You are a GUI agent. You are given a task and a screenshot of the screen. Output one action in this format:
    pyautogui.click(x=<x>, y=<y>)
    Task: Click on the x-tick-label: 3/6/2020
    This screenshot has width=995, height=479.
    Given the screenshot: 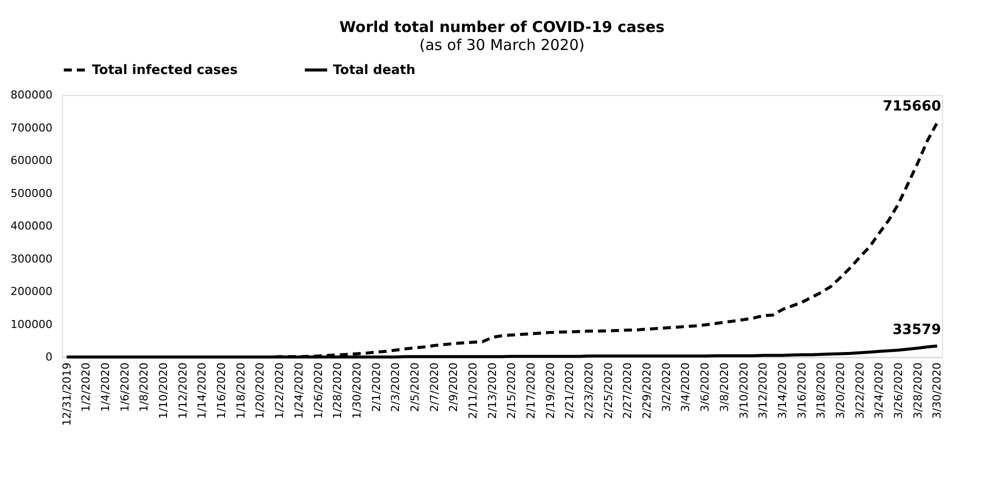 What is the action you would take?
    pyautogui.click(x=705, y=387)
    